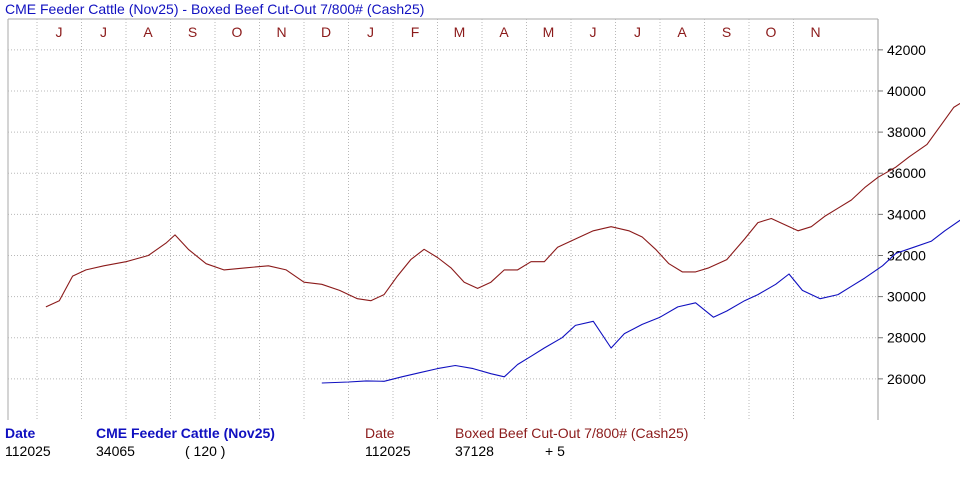 The image size is (960, 480). What do you see at coordinates (906, 132) in the screenshot?
I see `y-tick-label: 38000` at bounding box center [906, 132].